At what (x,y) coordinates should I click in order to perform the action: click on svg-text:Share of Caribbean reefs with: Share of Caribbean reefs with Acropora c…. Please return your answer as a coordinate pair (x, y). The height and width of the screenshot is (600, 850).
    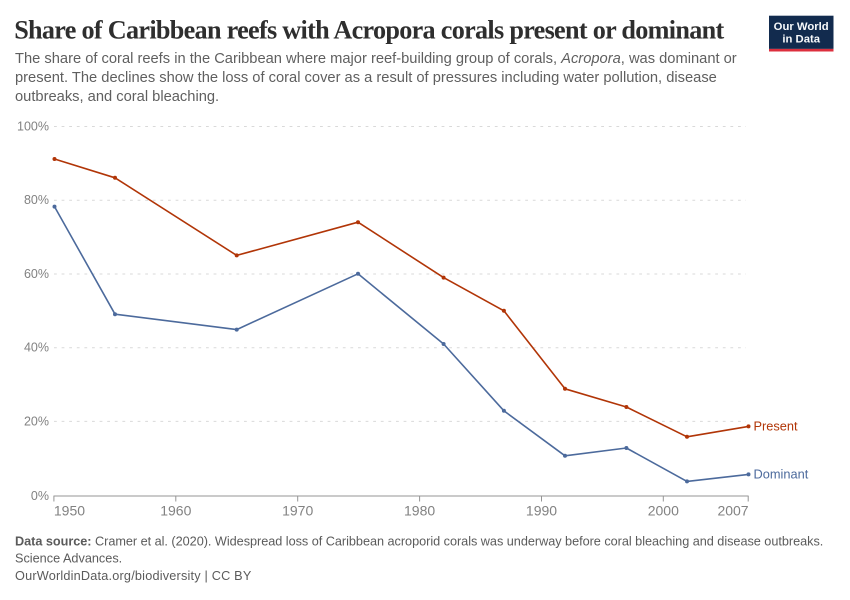
    Looking at the image, I should click on (369, 30).